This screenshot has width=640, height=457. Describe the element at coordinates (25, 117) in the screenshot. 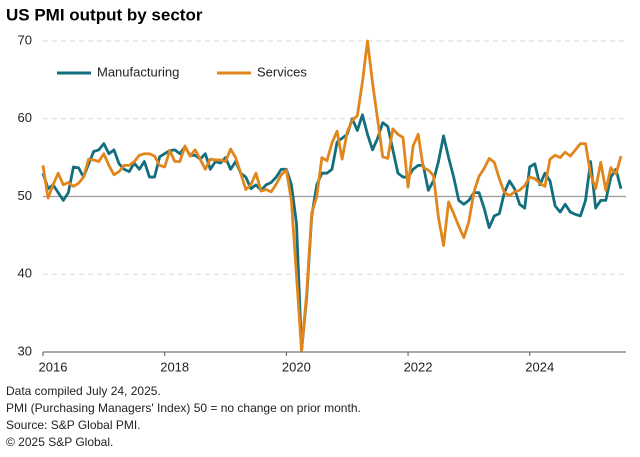

I see `y-tick-label: 60` at that location.